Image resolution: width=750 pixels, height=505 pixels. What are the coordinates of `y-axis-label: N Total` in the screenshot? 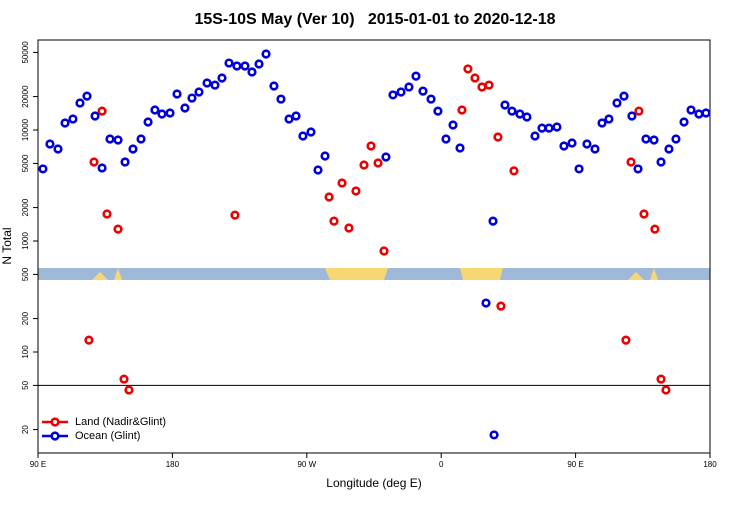 It's located at (7, 245).